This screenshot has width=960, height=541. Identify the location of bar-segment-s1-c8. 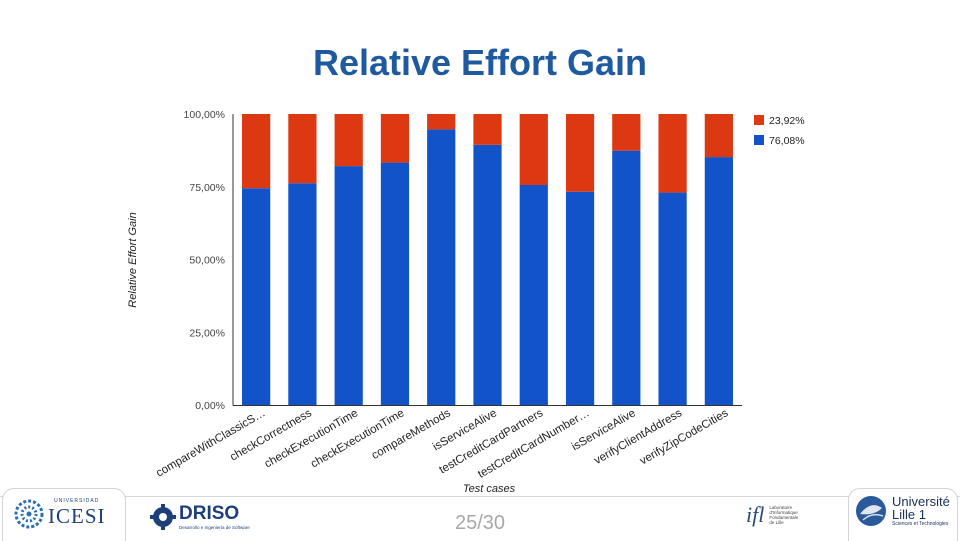
(626, 132).